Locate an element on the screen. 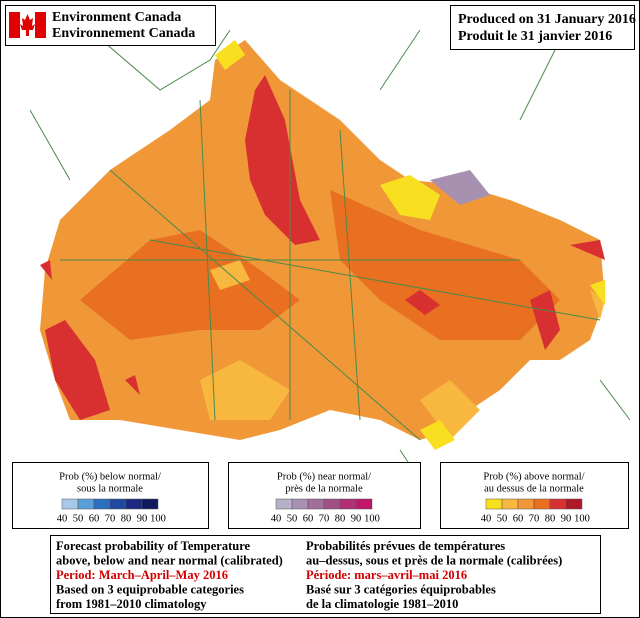 This screenshot has width=640, height=618. legend-title: Prob (%) above normal/ is located at coordinates (533, 476).